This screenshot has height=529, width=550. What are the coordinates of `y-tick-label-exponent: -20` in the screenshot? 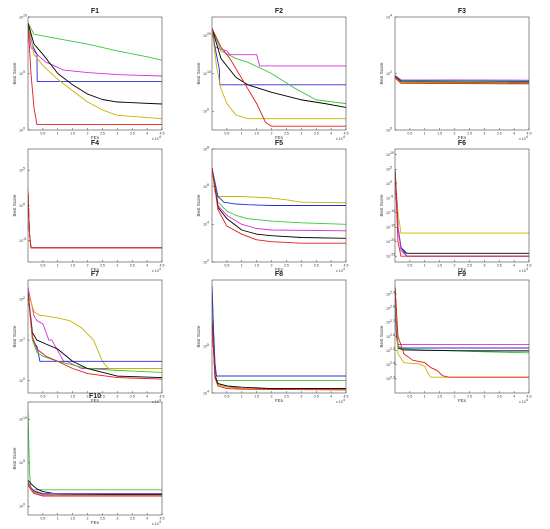 It's located at (392, 240).